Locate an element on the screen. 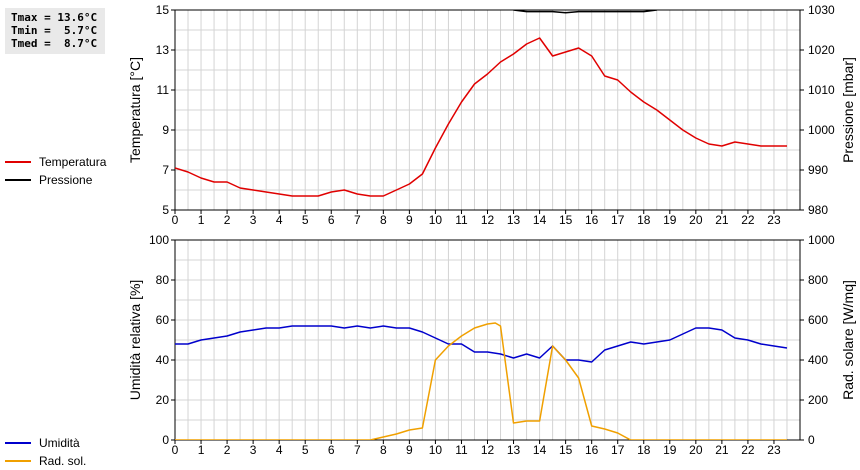  y2-tick-label: 980 is located at coordinates (818, 210).